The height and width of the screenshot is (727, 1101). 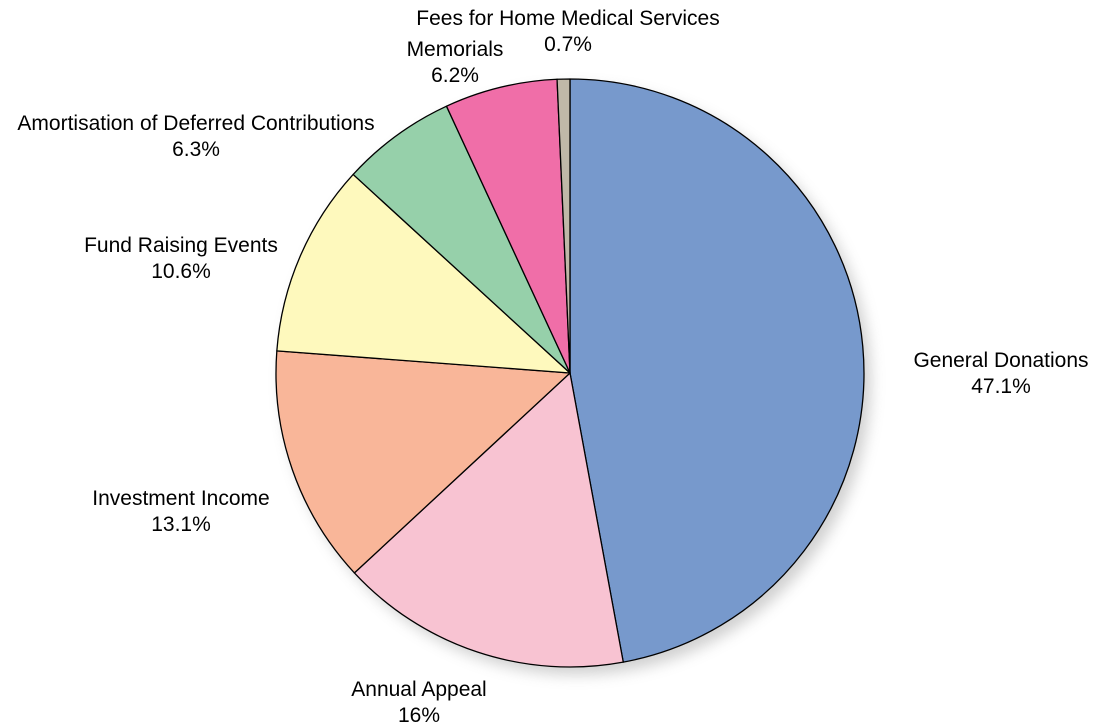 I want to click on slice-label: Investment Income, so click(x=180, y=498).